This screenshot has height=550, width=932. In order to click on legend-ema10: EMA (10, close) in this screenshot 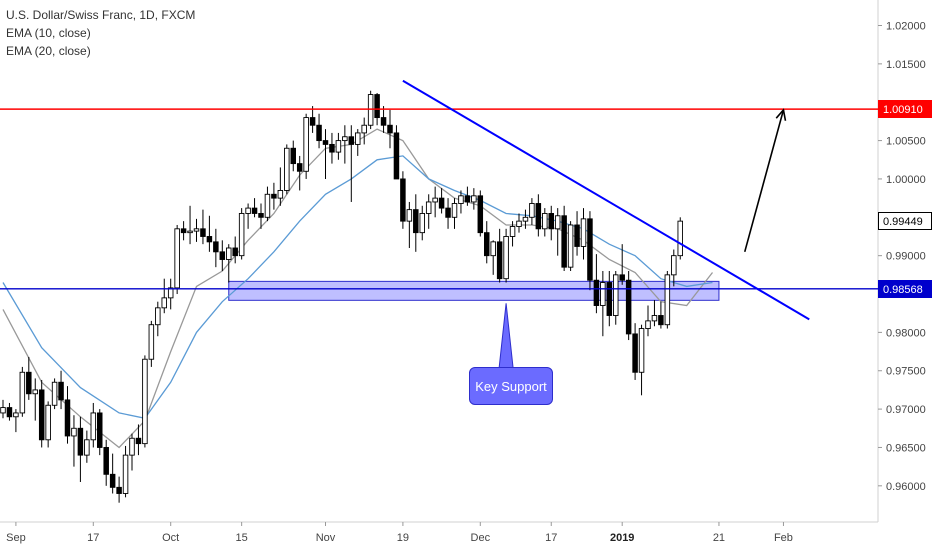, I will do `click(48, 33)`.